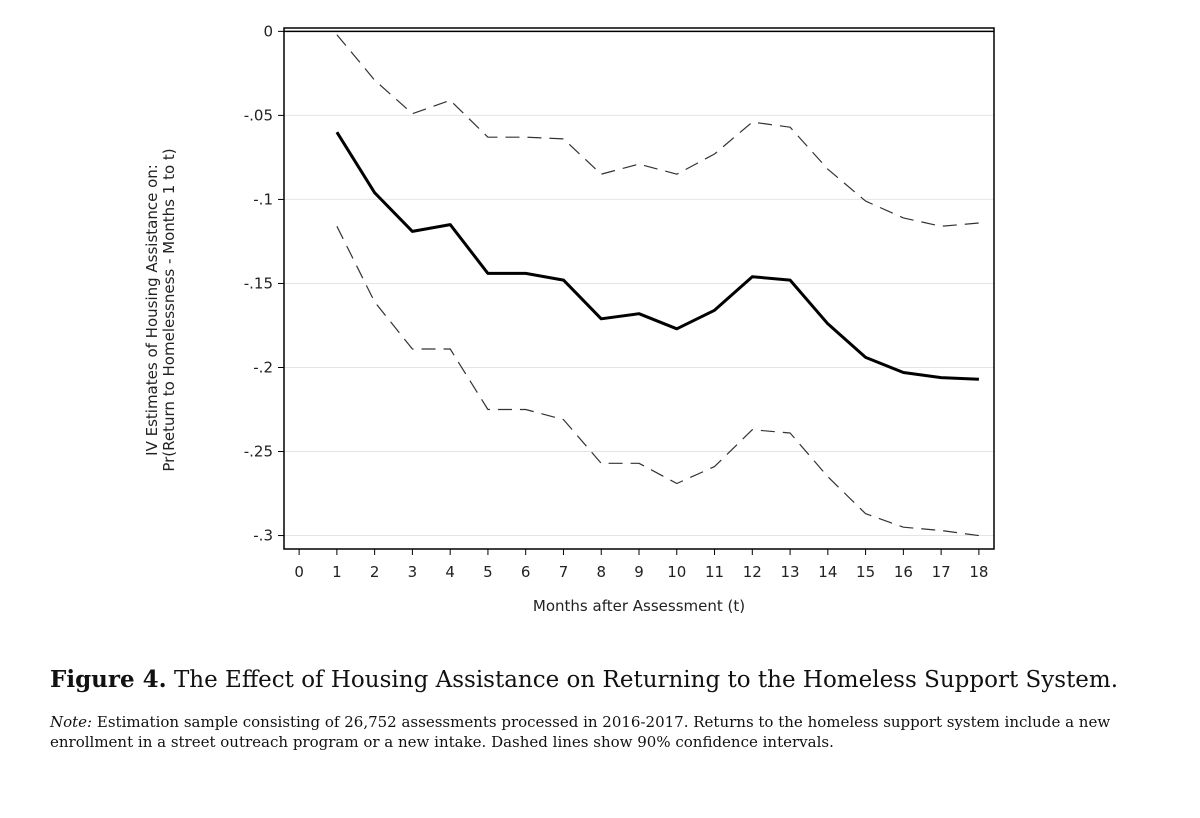  I want to click on figure-label: Figure 4., so click(108, 679).